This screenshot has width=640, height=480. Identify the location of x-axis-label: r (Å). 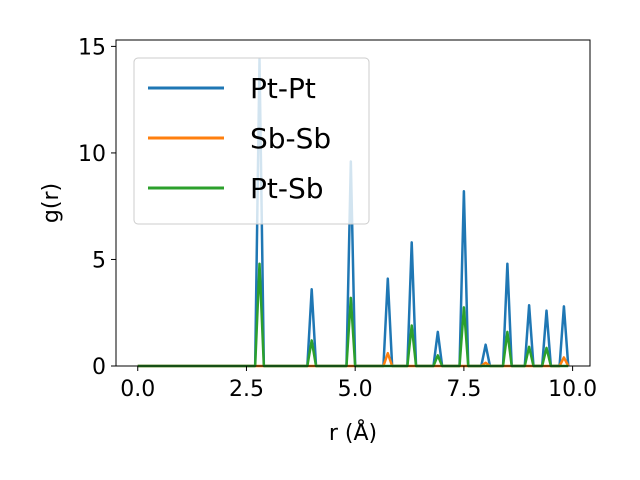
(353, 432).